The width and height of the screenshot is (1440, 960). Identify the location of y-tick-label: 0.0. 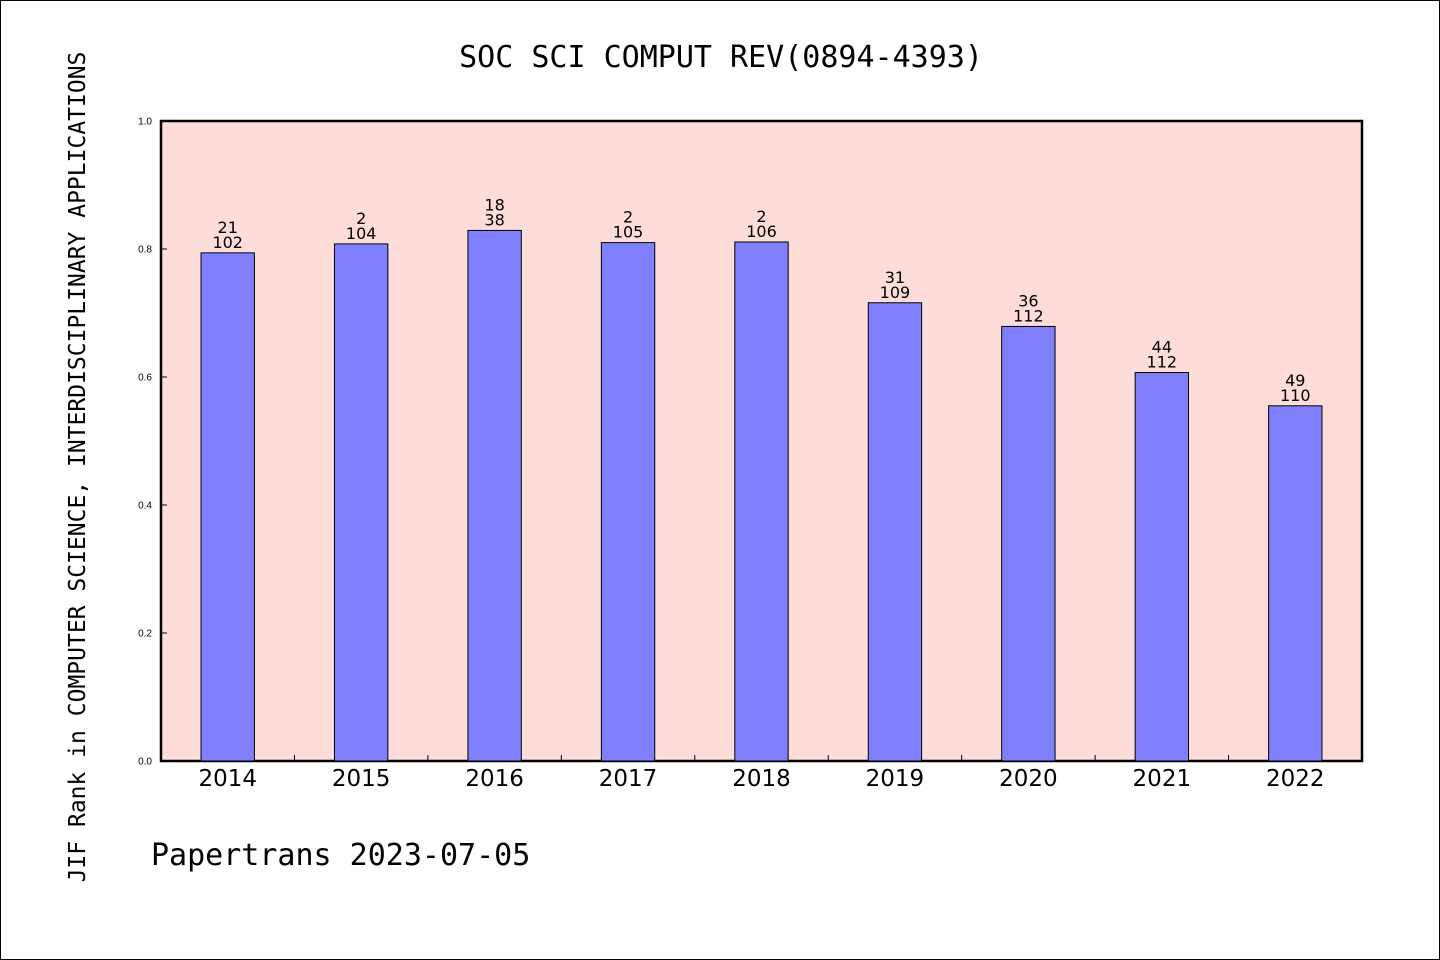
(145, 762).